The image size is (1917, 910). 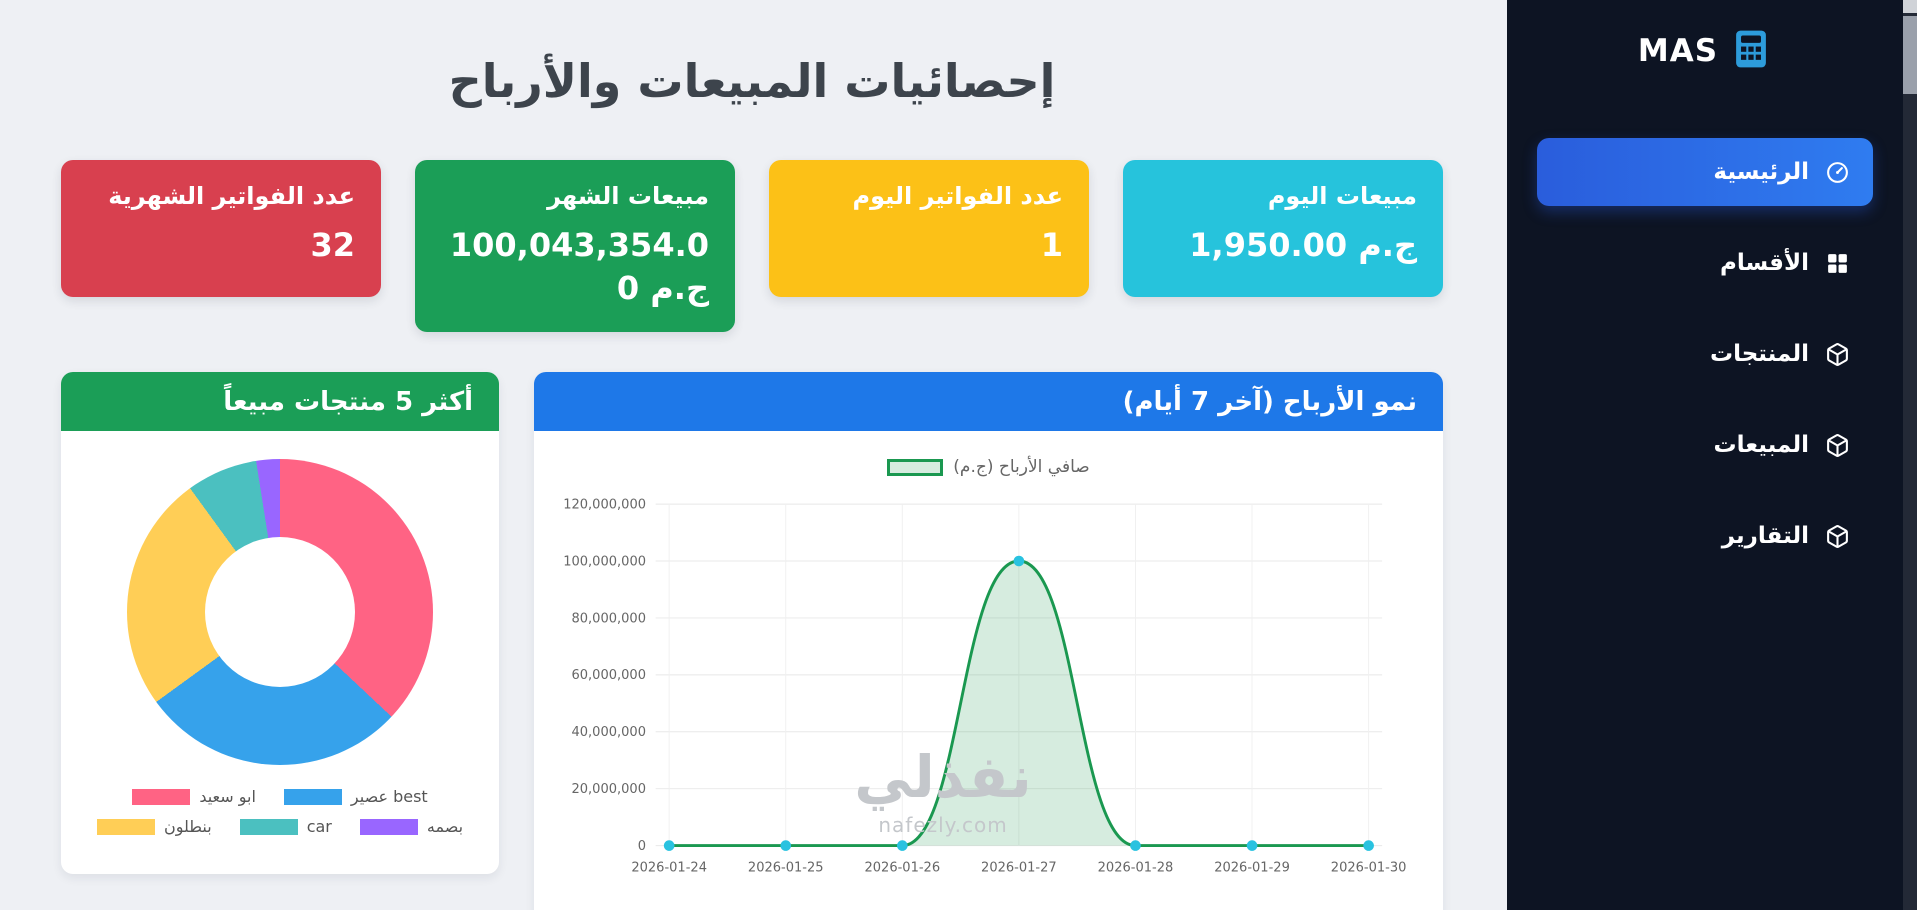 What do you see at coordinates (1759, 354) in the screenshot?
I see `sidebar-item-label: المنتجات` at bounding box center [1759, 354].